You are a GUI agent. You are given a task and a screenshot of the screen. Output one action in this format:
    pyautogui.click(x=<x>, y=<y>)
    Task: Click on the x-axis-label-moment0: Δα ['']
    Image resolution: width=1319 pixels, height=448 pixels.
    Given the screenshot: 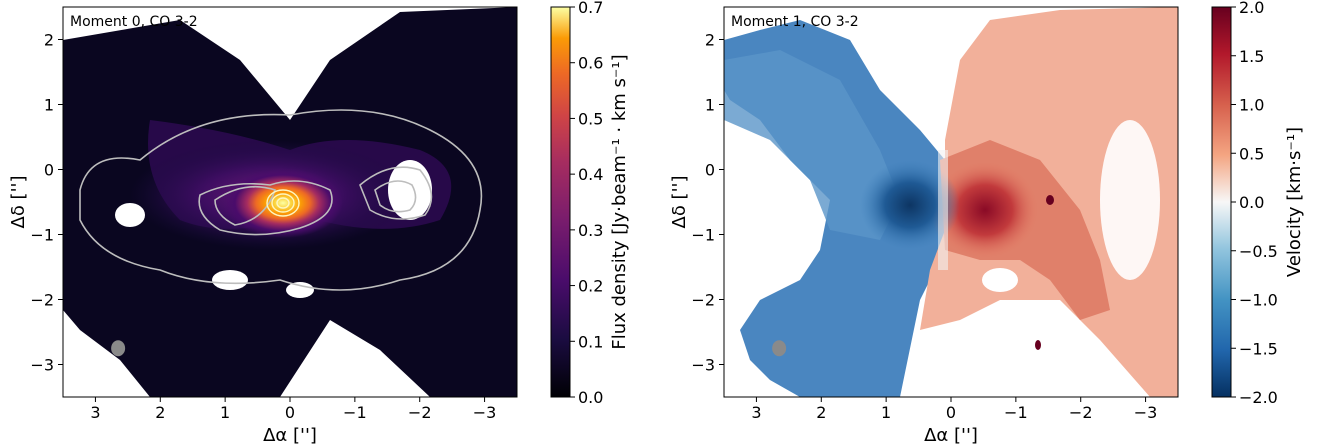 What is the action you would take?
    pyautogui.click(x=290, y=435)
    